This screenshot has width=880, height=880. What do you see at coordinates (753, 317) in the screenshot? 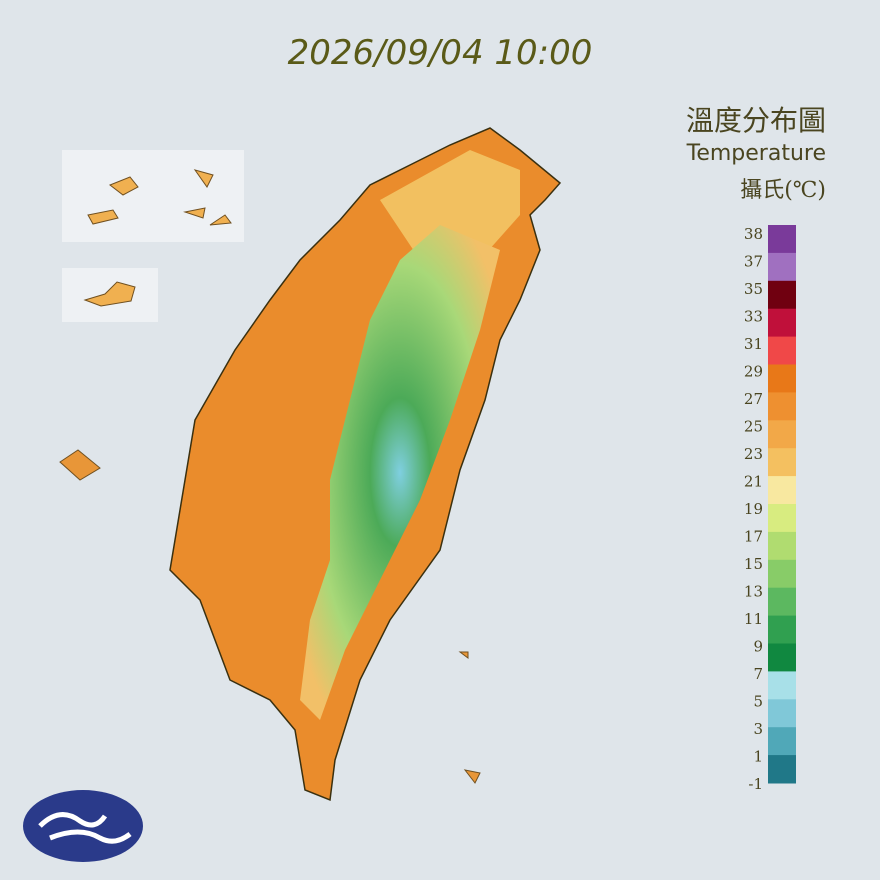
I see `legend-label: 33` at bounding box center [753, 317].